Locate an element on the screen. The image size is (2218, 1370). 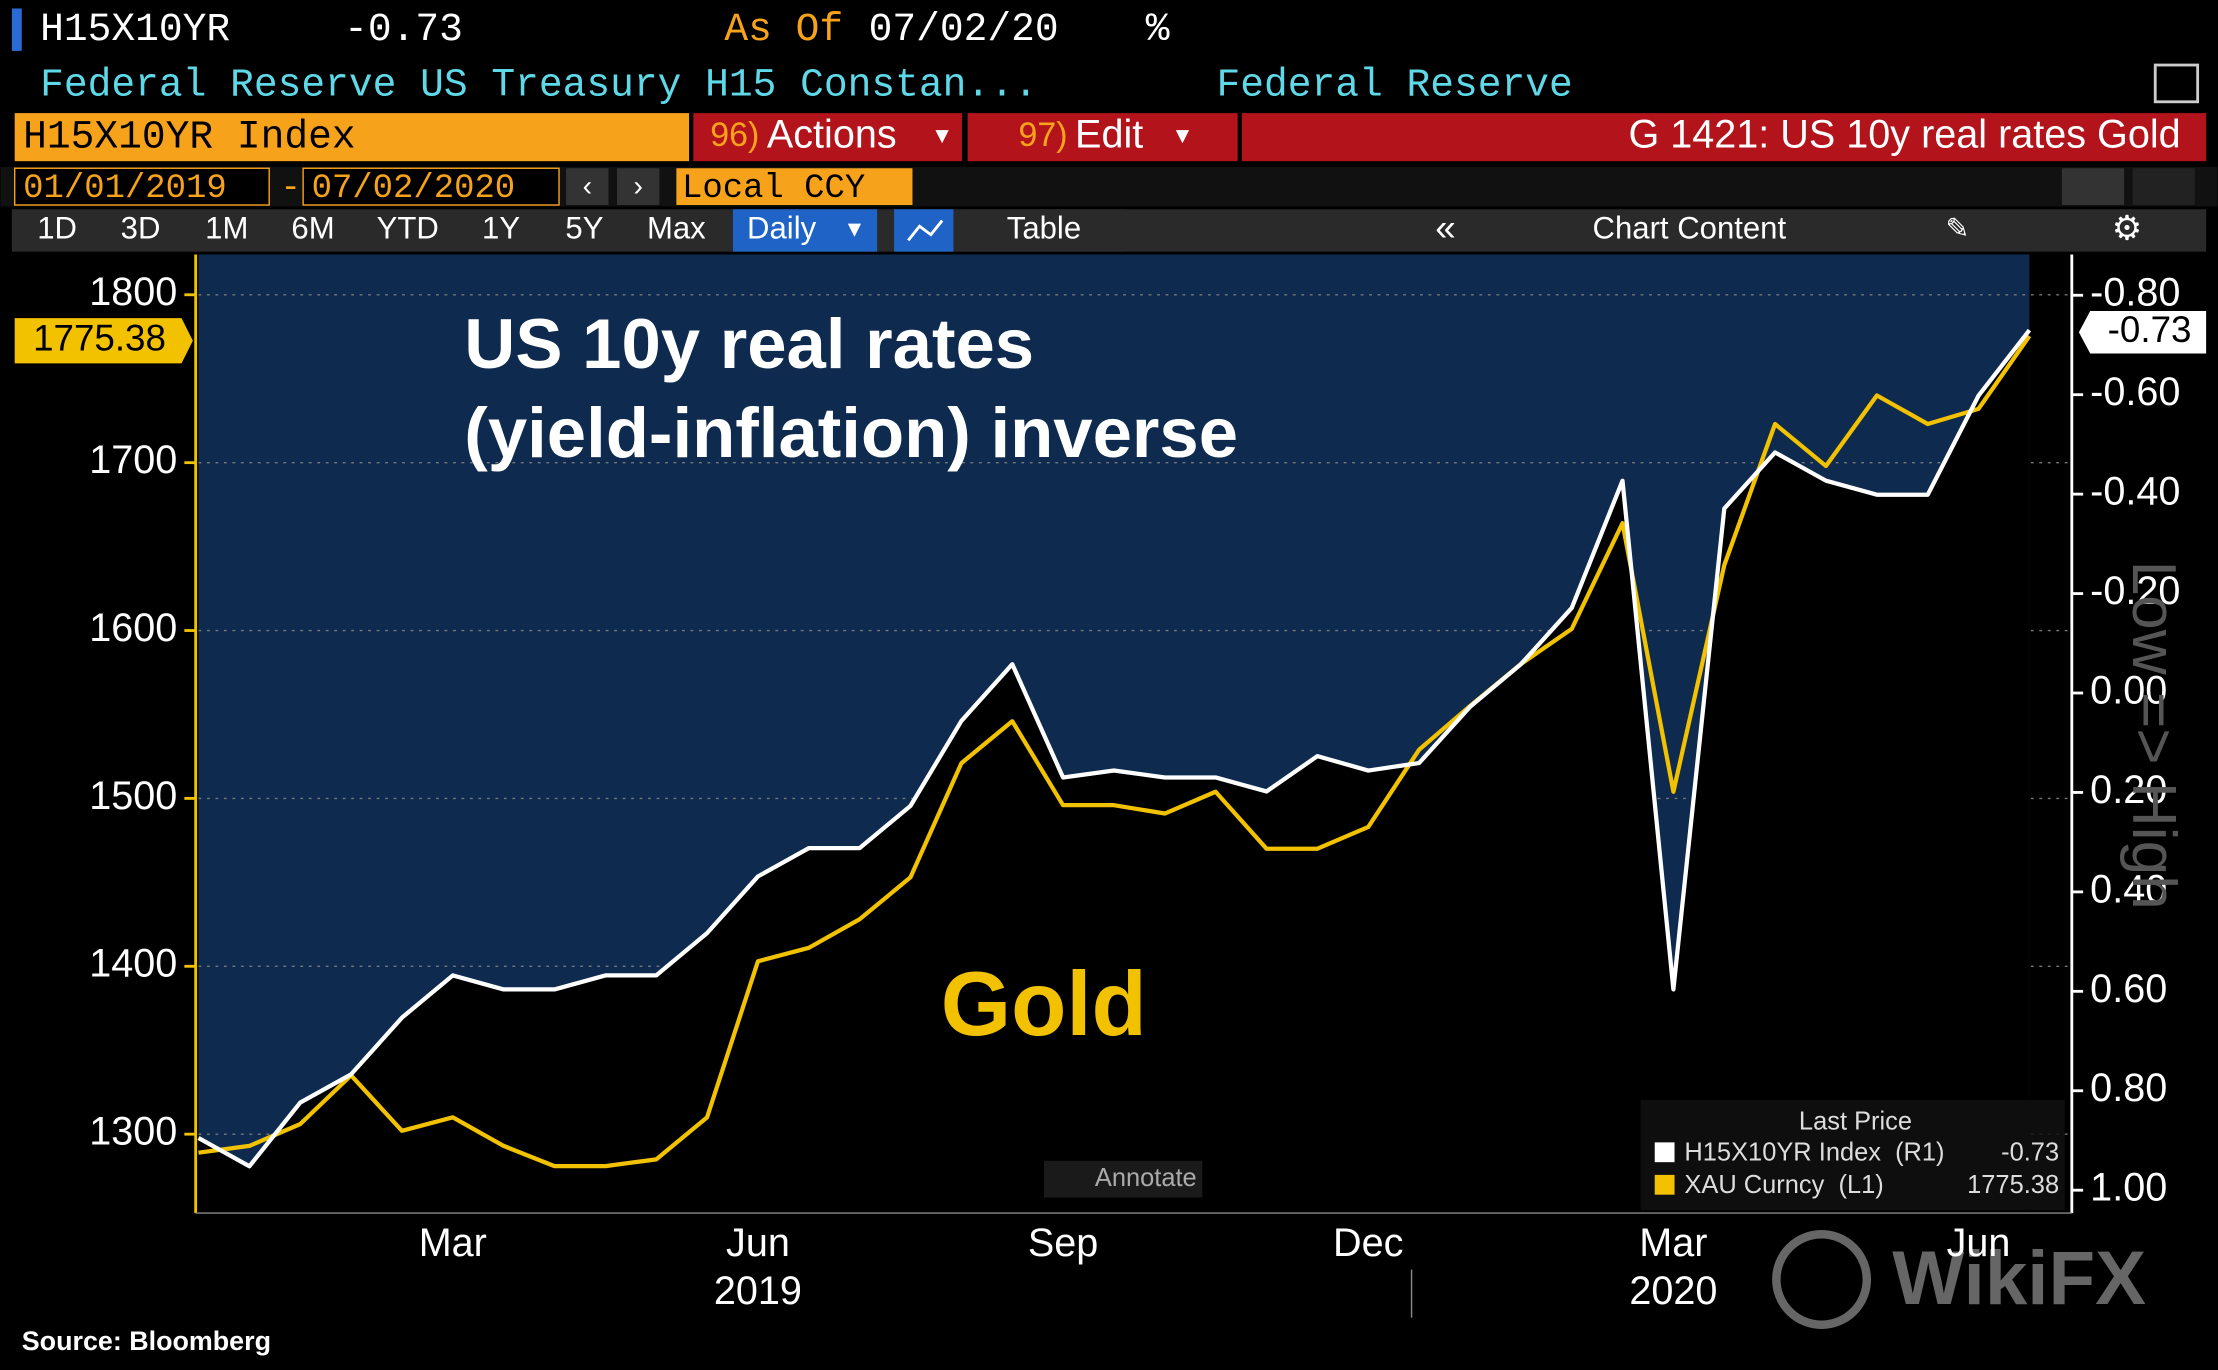
watermark-logo is located at coordinates (1822, 1279).